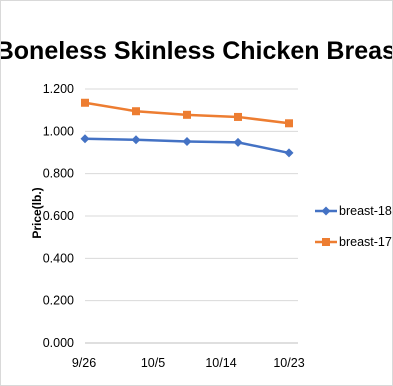 This screenshot has height=386, width=393. I want to click on y-tick-label: 1.200, so click(58, 89).